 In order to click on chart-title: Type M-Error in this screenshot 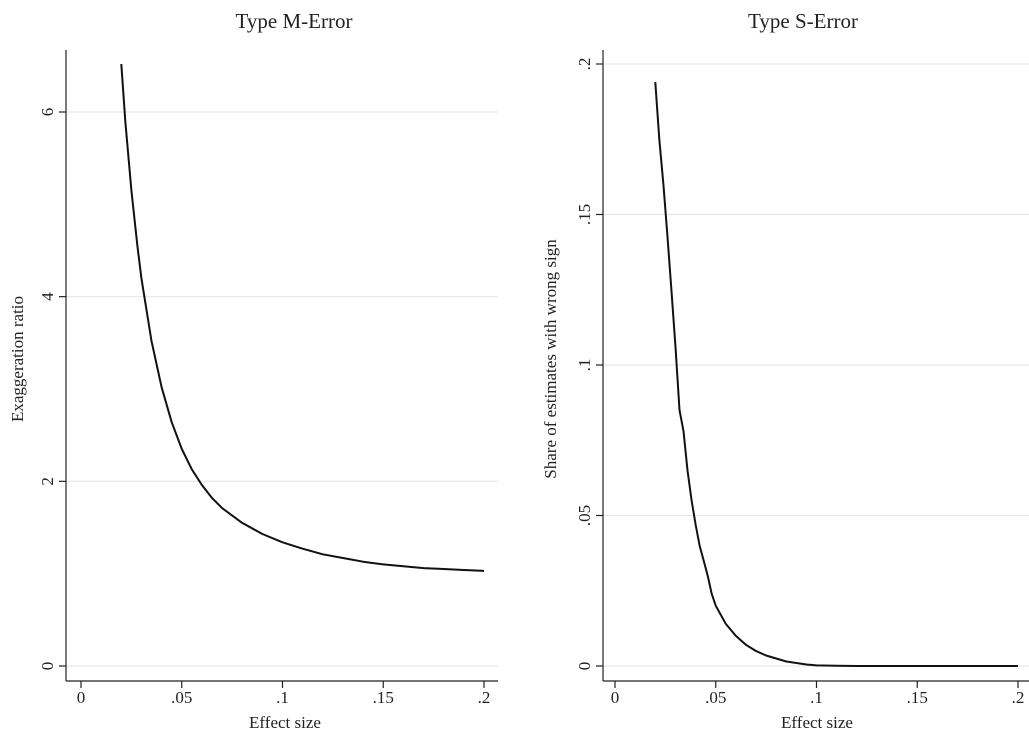, I will do `click(294, 21)`.